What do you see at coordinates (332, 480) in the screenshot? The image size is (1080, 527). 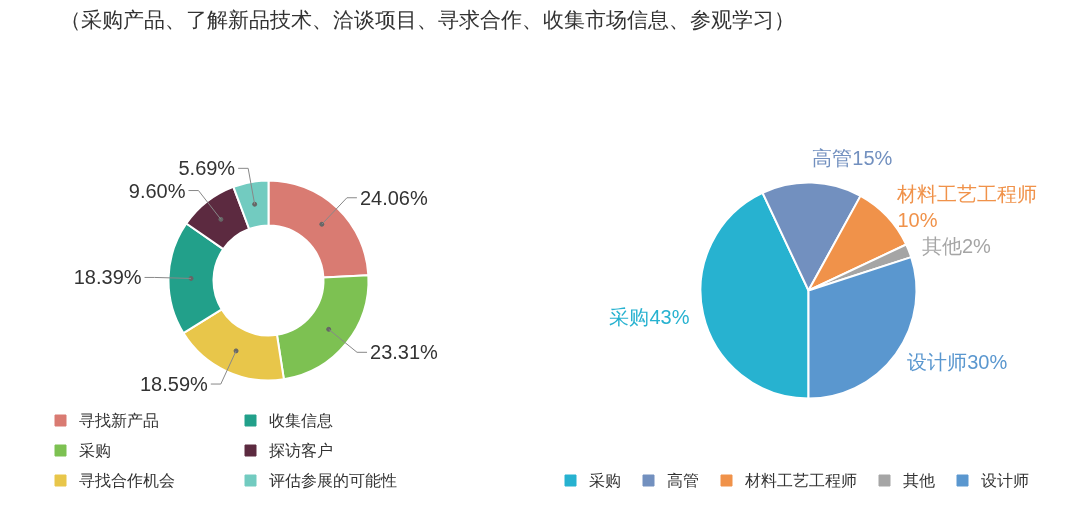 I see `legend-label: 评估参展的可能性` at bounding box center [332, 480].